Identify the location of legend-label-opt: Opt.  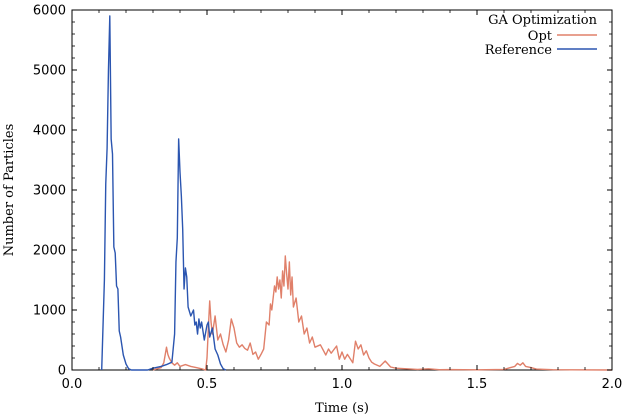
(540, 36).